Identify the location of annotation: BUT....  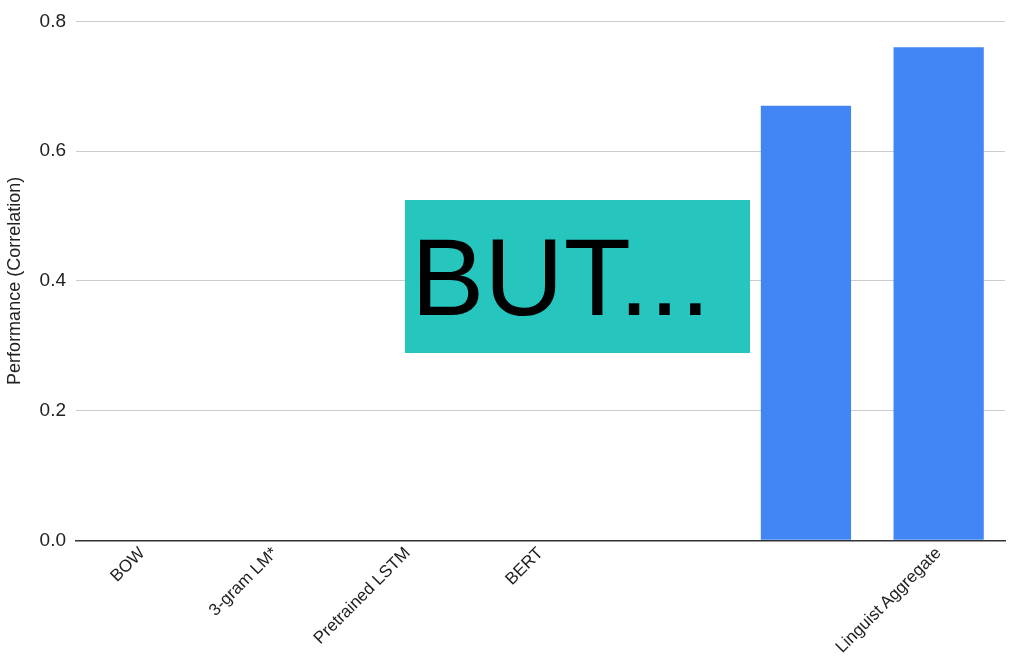
(577, 276).